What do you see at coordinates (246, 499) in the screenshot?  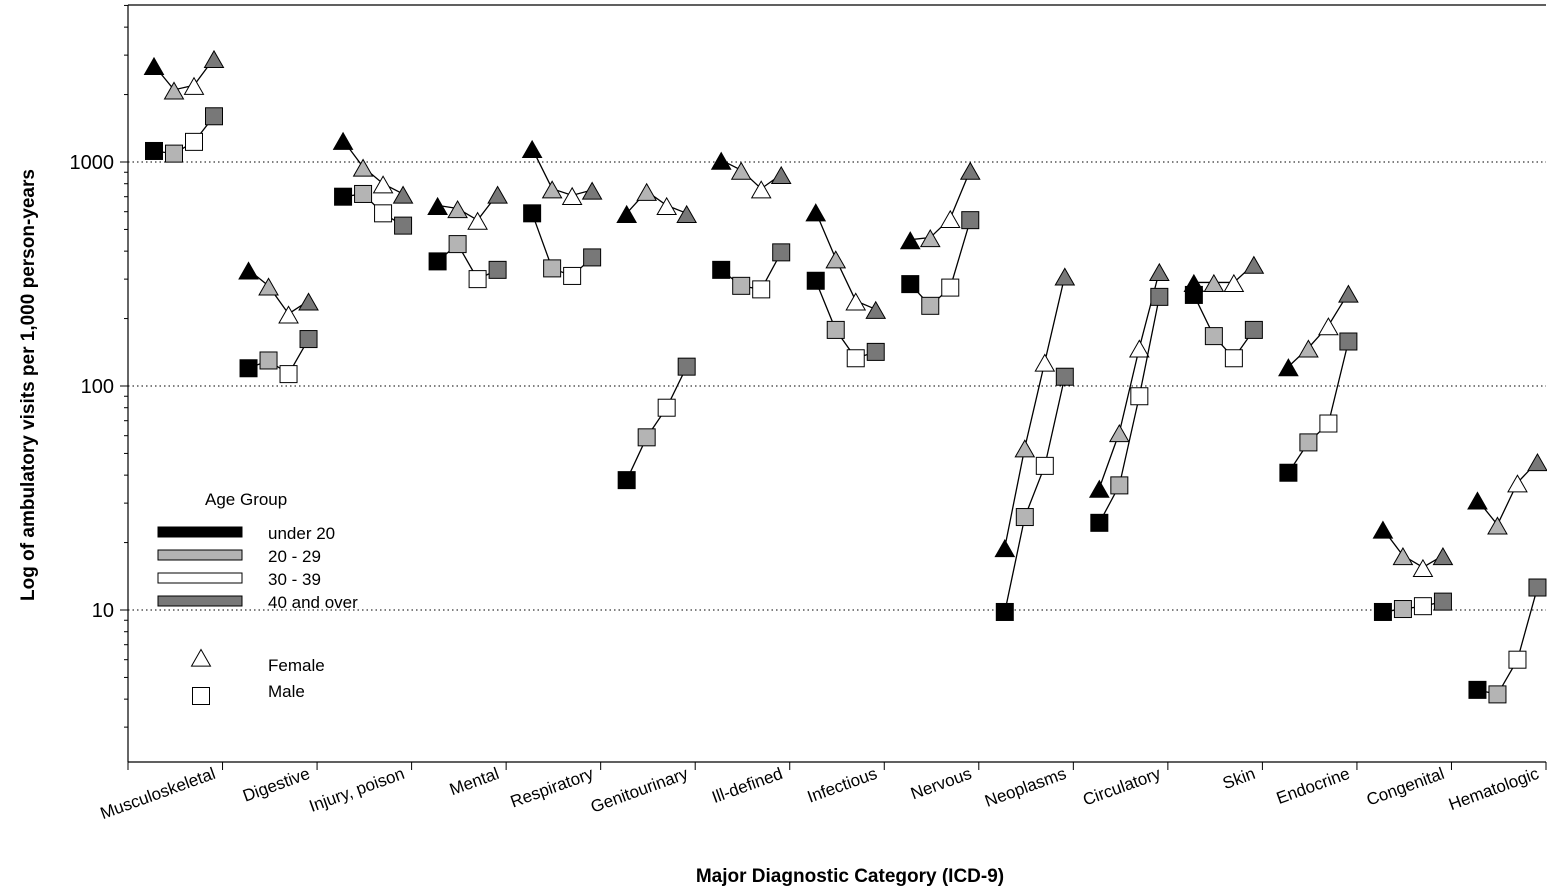 I see `legend-title: Age Group` at bounding box center [246, 499].